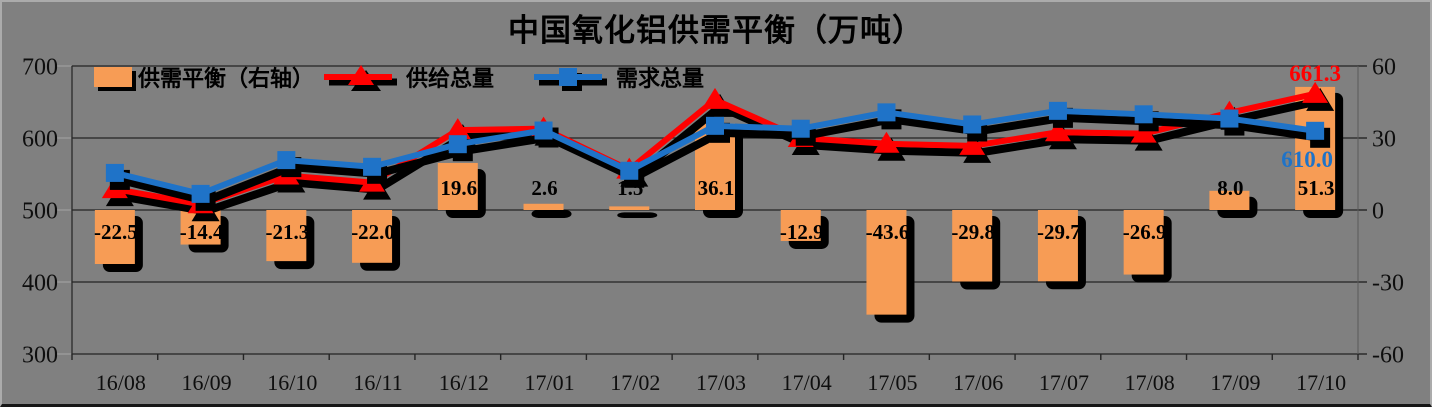 The image size is (1432, 407). I want to click on supply-marker-17/08, so click(1143, 132).